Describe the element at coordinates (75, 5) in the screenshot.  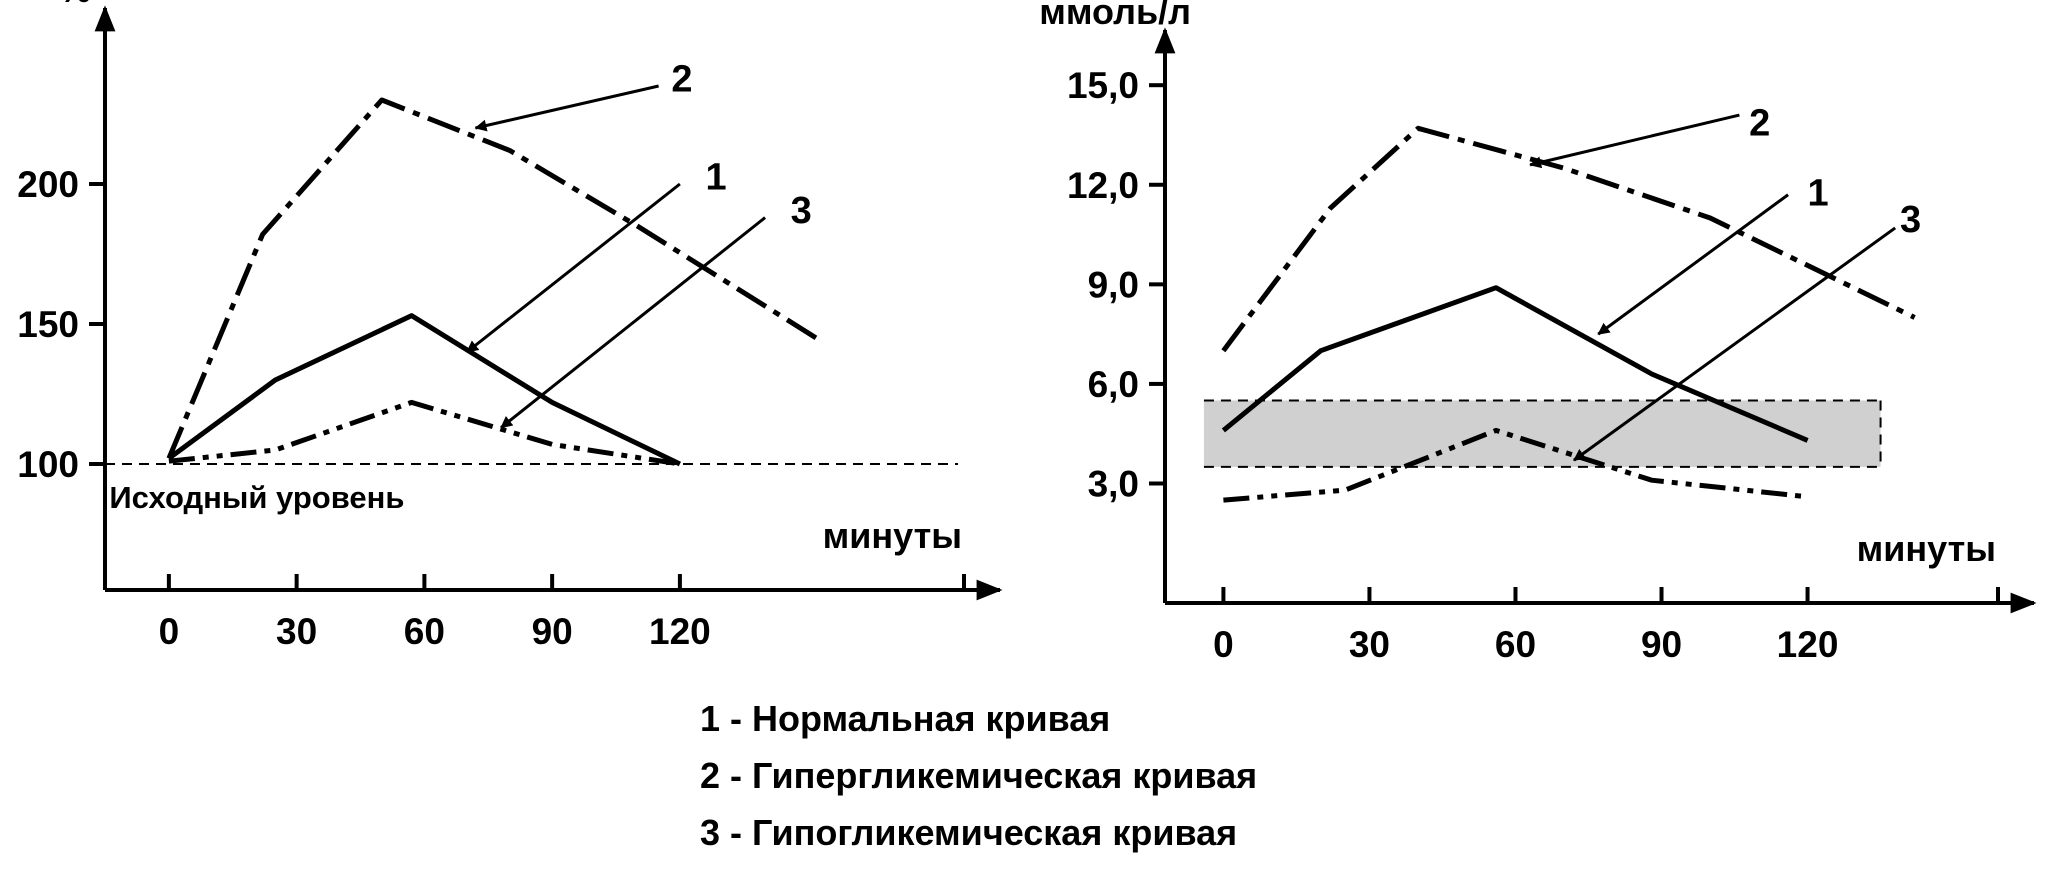
I see `y-axis-title: %` at that location.